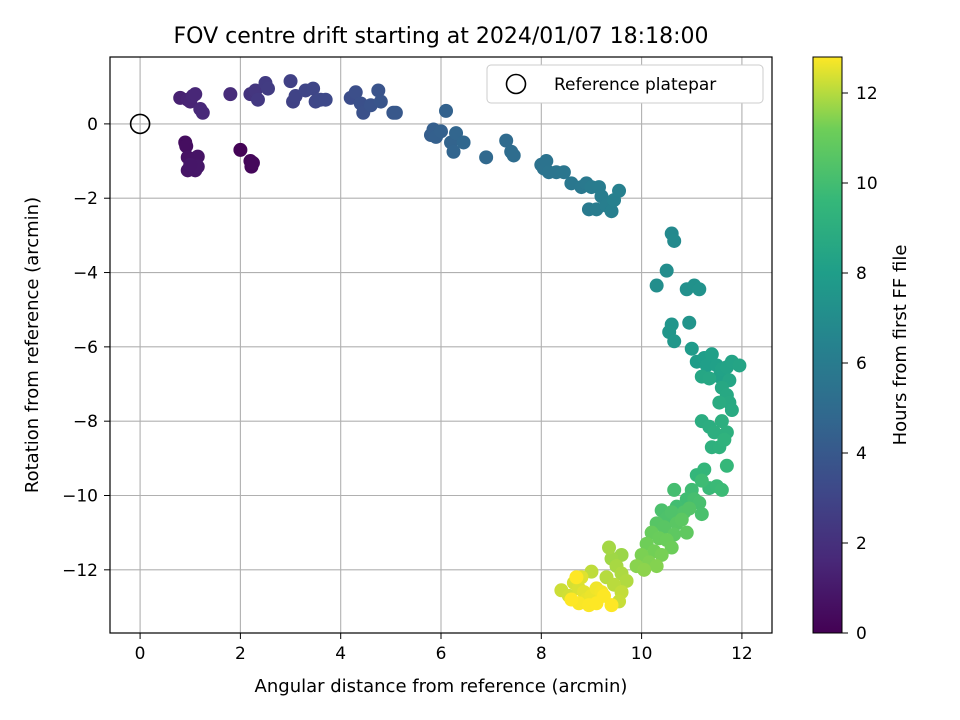  I want to click on x-tick-label-5: 10, so click(642, 654).